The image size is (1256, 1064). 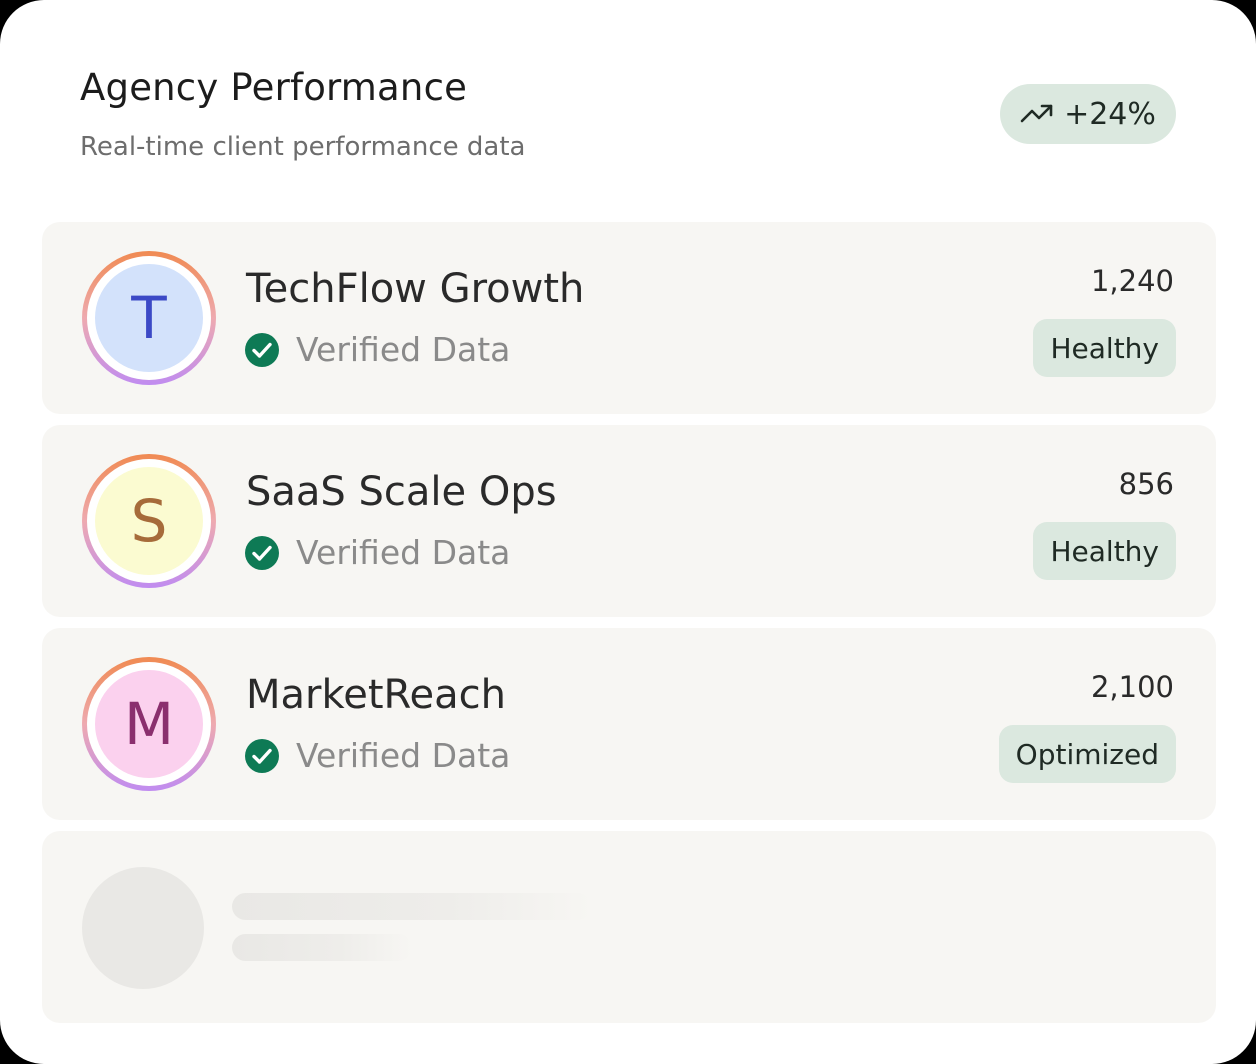 What do you see at coordinates (401, 492) in the screenshot?
I see `client-name: SaaS Scale Ops` at bounding box center [401, 492].